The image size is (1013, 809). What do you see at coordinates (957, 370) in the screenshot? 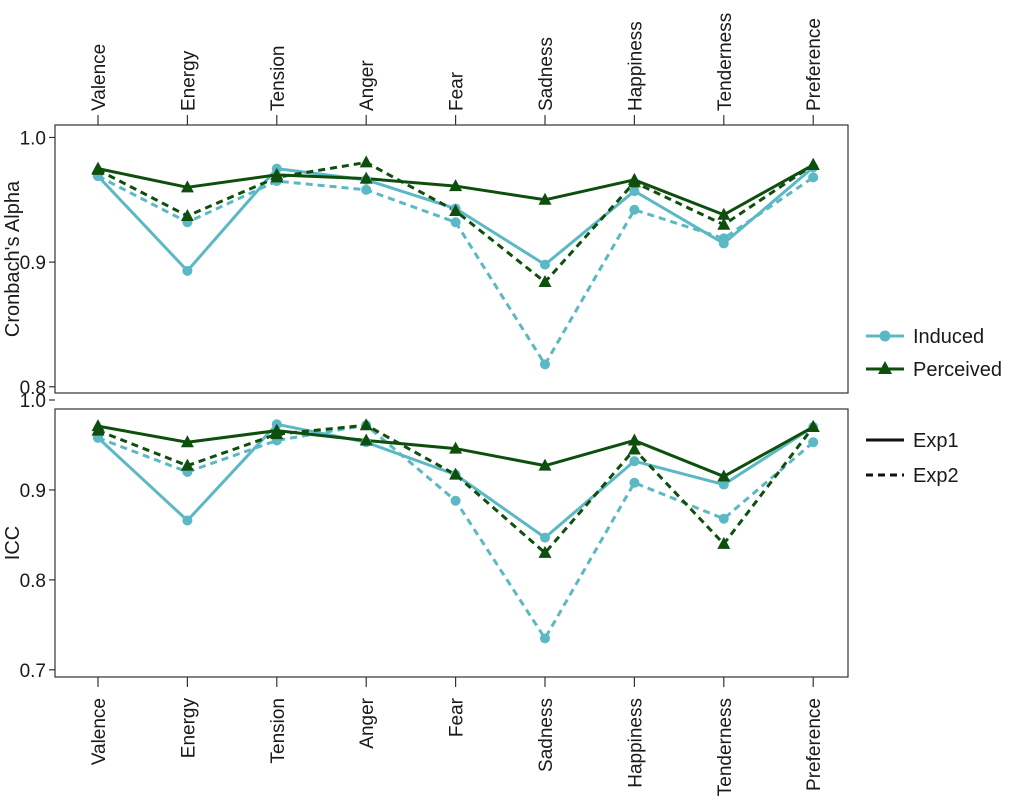
I see `legend-label-perceived: Perceived` at bounding box center [957, 370].